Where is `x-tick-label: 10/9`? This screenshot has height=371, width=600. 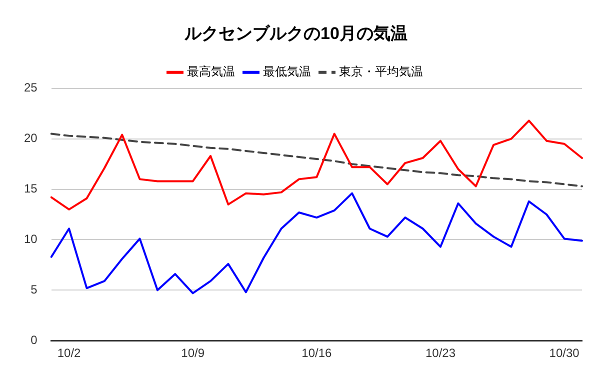
x-tick-label: 10/9 is located at coordinates (193, 353).